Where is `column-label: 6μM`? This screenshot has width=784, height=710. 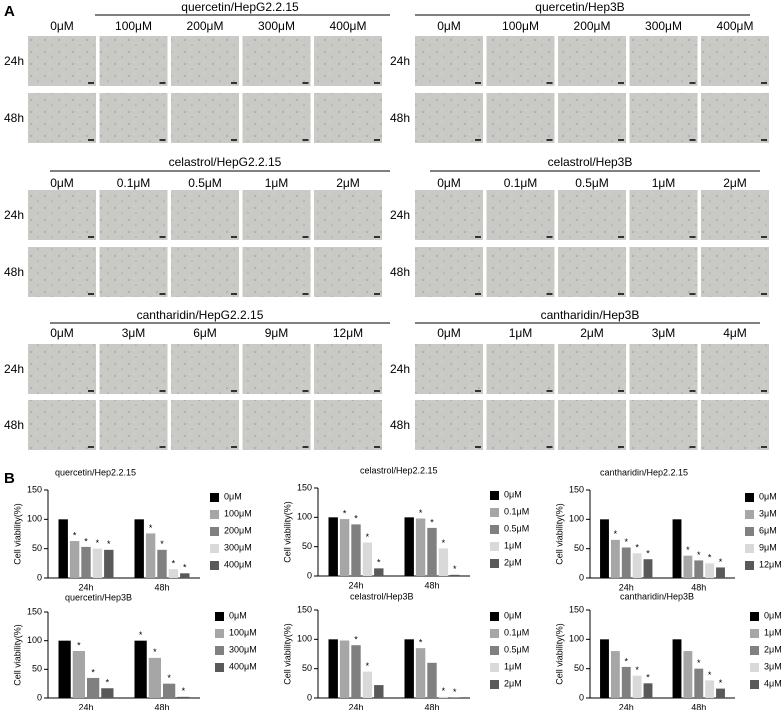
column-label: 6μM is located at coordinates (205, 333).